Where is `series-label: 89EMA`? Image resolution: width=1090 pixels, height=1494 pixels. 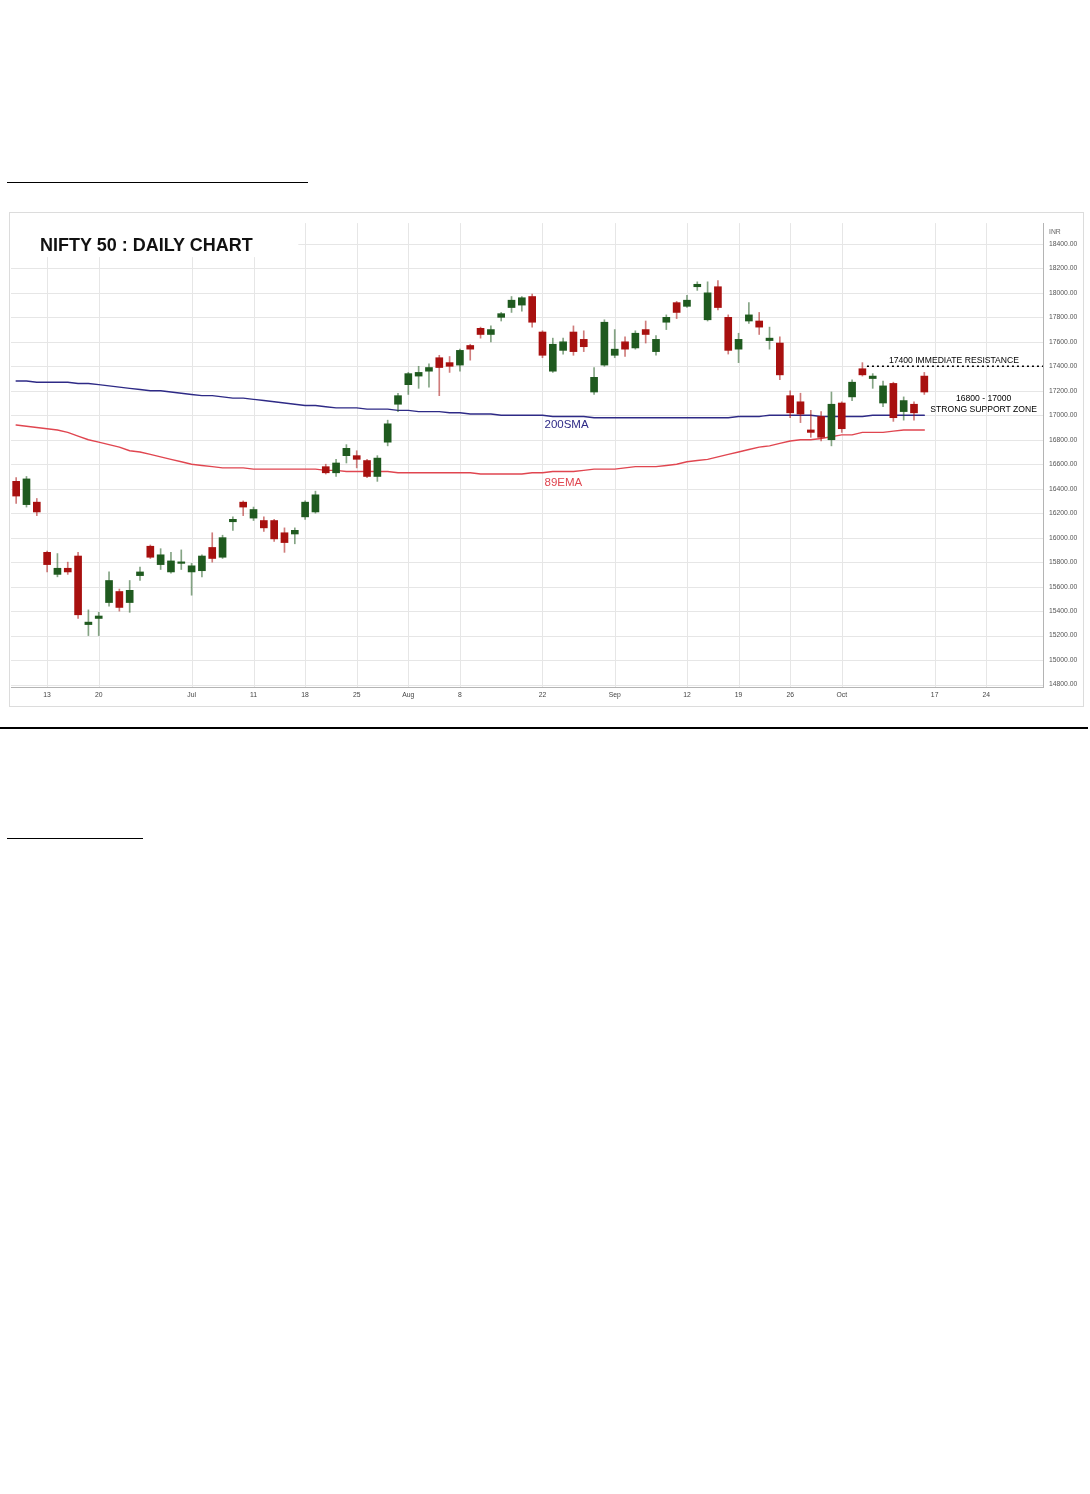
series-label: 89EMA is located at coordinates (563, 481).